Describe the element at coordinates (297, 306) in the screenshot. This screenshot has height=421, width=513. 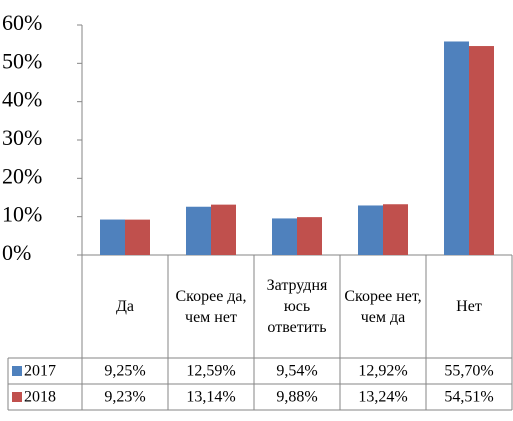
I see `category-label: Затрудняюсь ответить` at that location.